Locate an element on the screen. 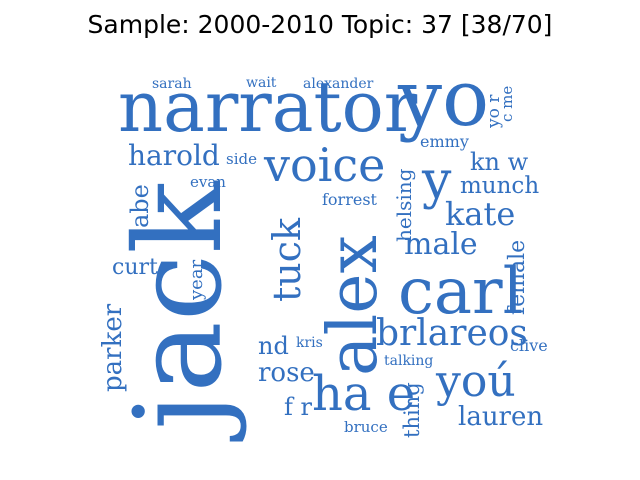 Image resolution: width=640 pixels, height=480 pixels. word-brlareos: brlareos is located at coordinates (452, 333).